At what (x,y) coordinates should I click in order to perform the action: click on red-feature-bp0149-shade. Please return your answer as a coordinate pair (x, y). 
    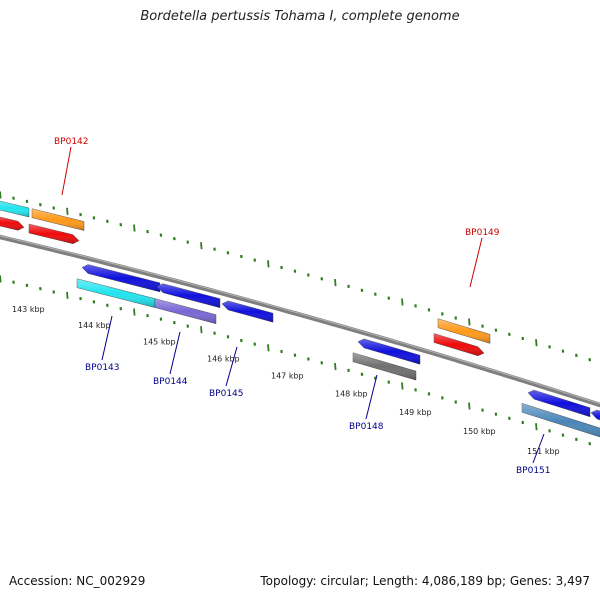
    Looking at the image, I should click on (459, 344).